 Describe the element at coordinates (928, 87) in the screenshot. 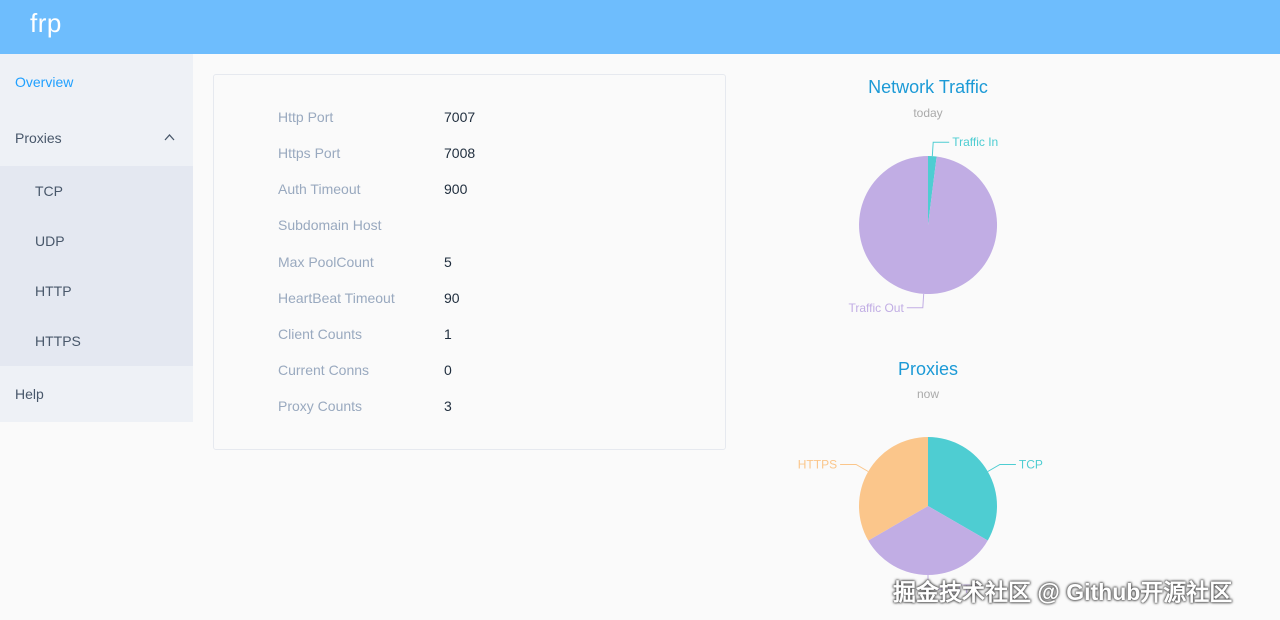

I see `traffic-chart-title: Network Traffic` at that location.